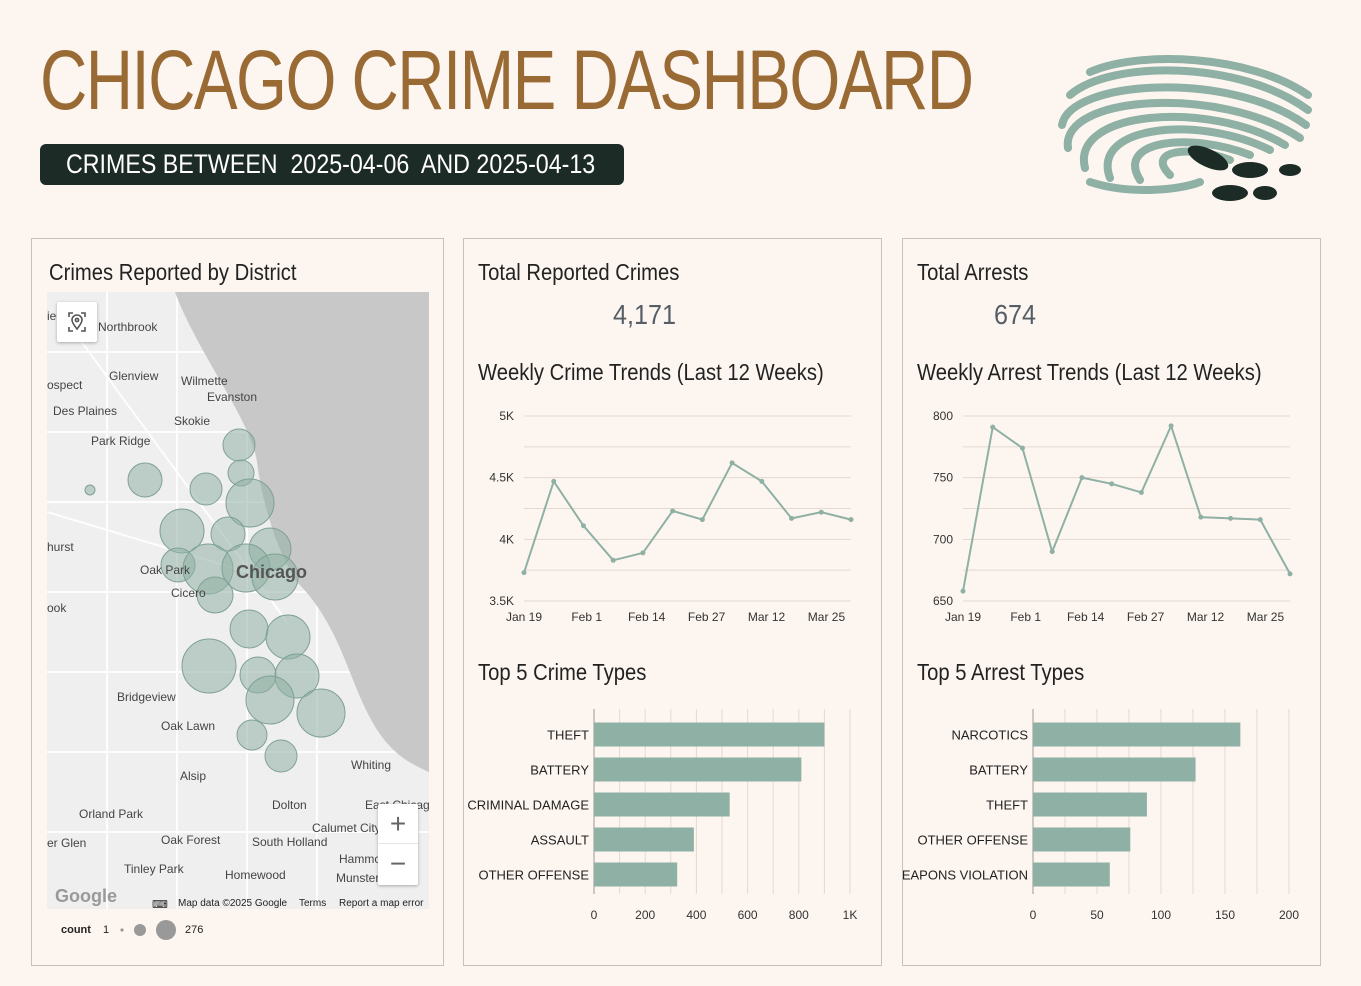 Image resolution: width=1361 pixels, height=986 pixels. Describe the element at coordinates (506, 539) in the screenshot. I see `y-tick-label: 4K` at that location.